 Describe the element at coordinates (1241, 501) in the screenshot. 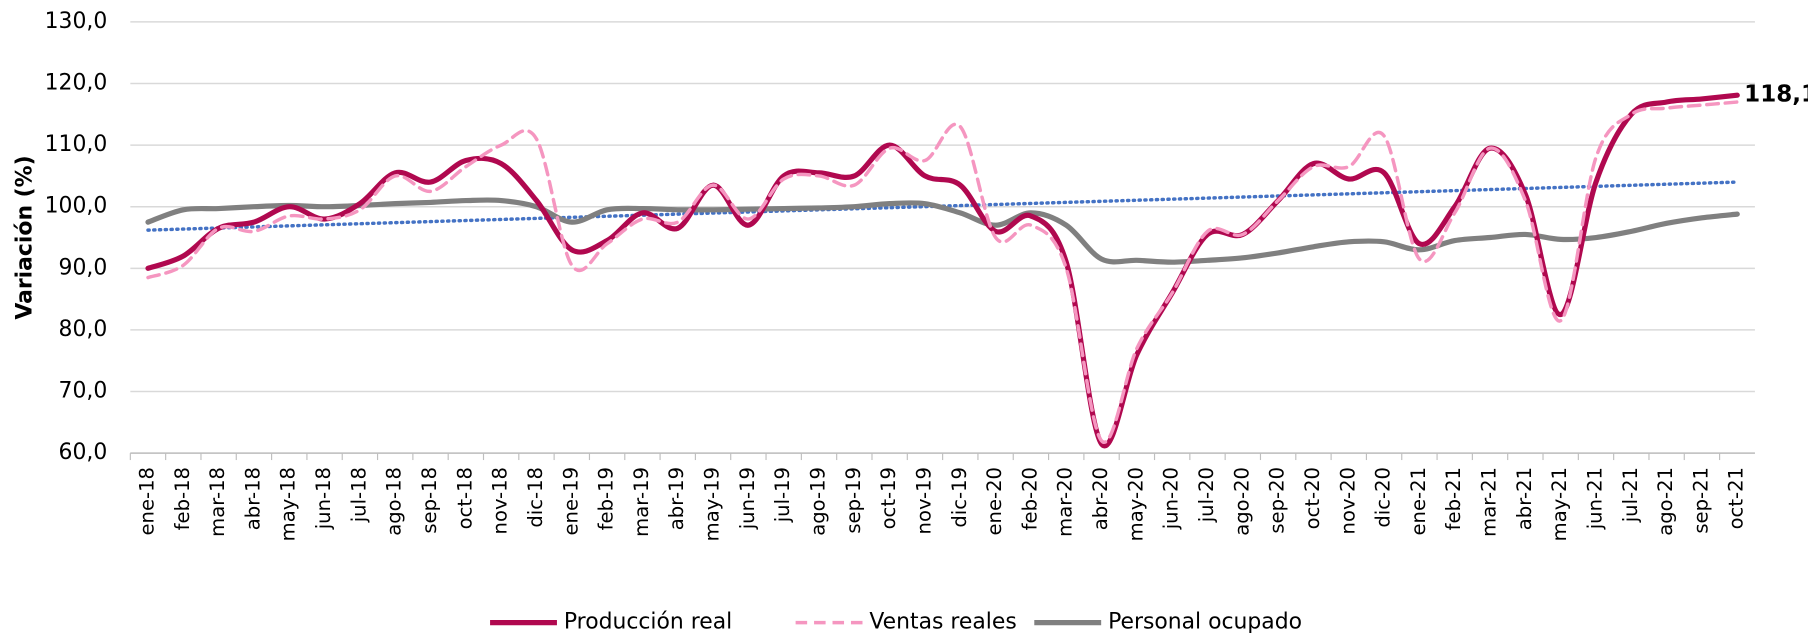

I see `x-tick-label: ago-20` at that location.